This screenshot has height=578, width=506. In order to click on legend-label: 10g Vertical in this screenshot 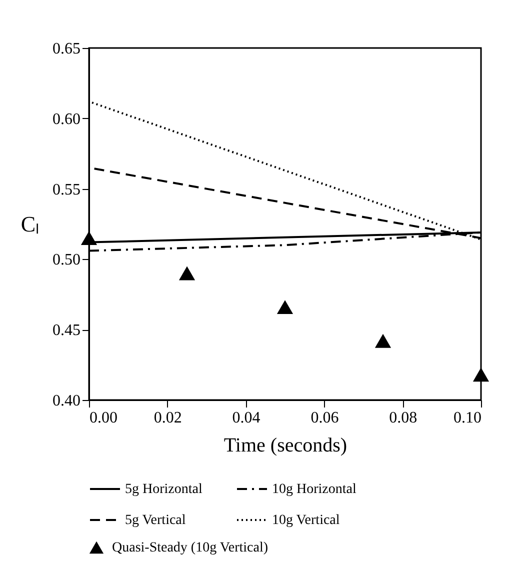, I will do `click(306, 520)`.